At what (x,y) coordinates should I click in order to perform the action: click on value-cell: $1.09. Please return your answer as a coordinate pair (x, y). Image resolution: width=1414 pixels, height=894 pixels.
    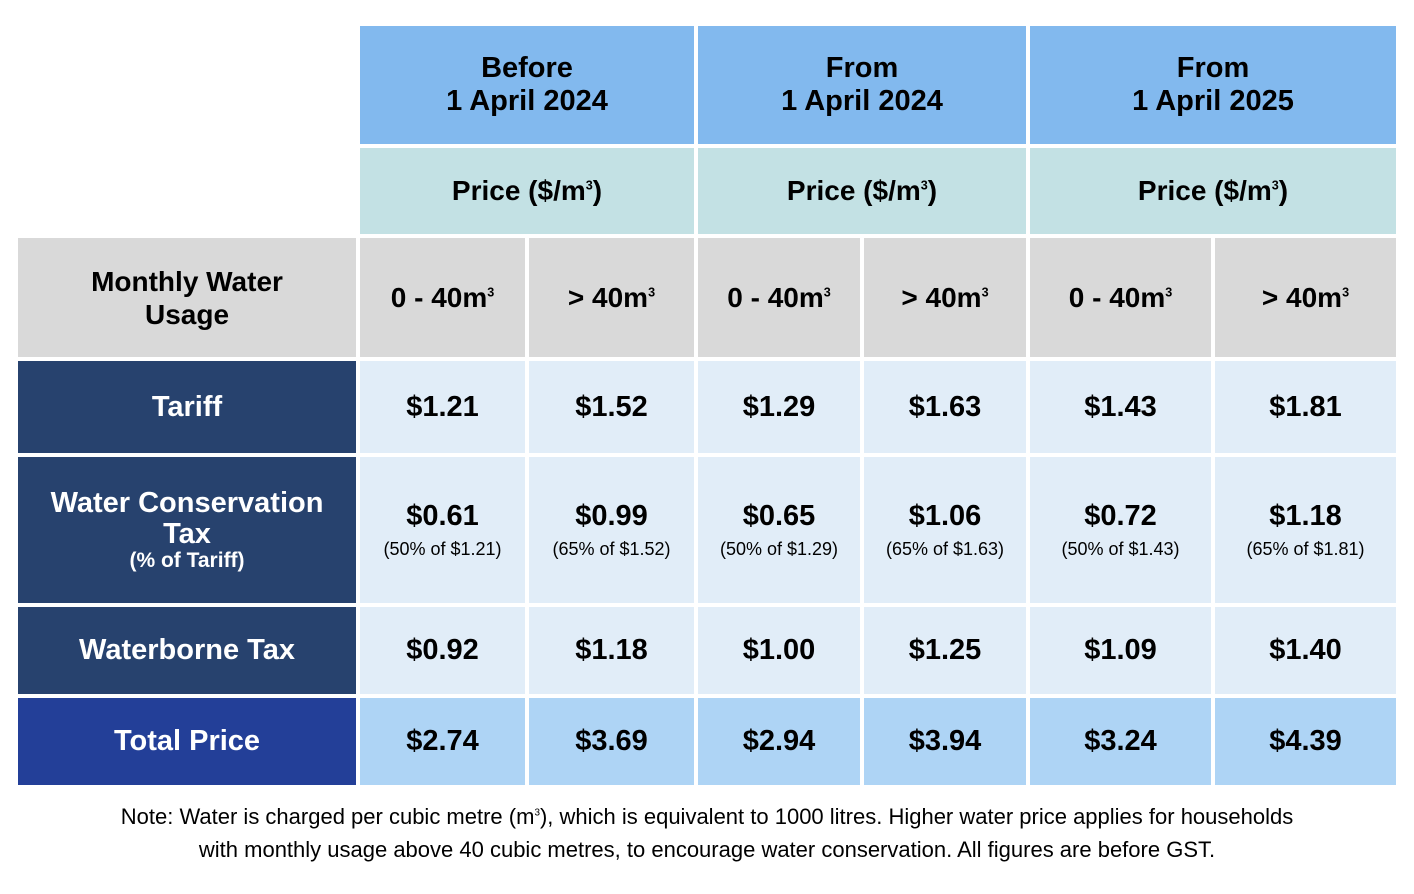
    Looking at the image, I should click on (1120, 650).